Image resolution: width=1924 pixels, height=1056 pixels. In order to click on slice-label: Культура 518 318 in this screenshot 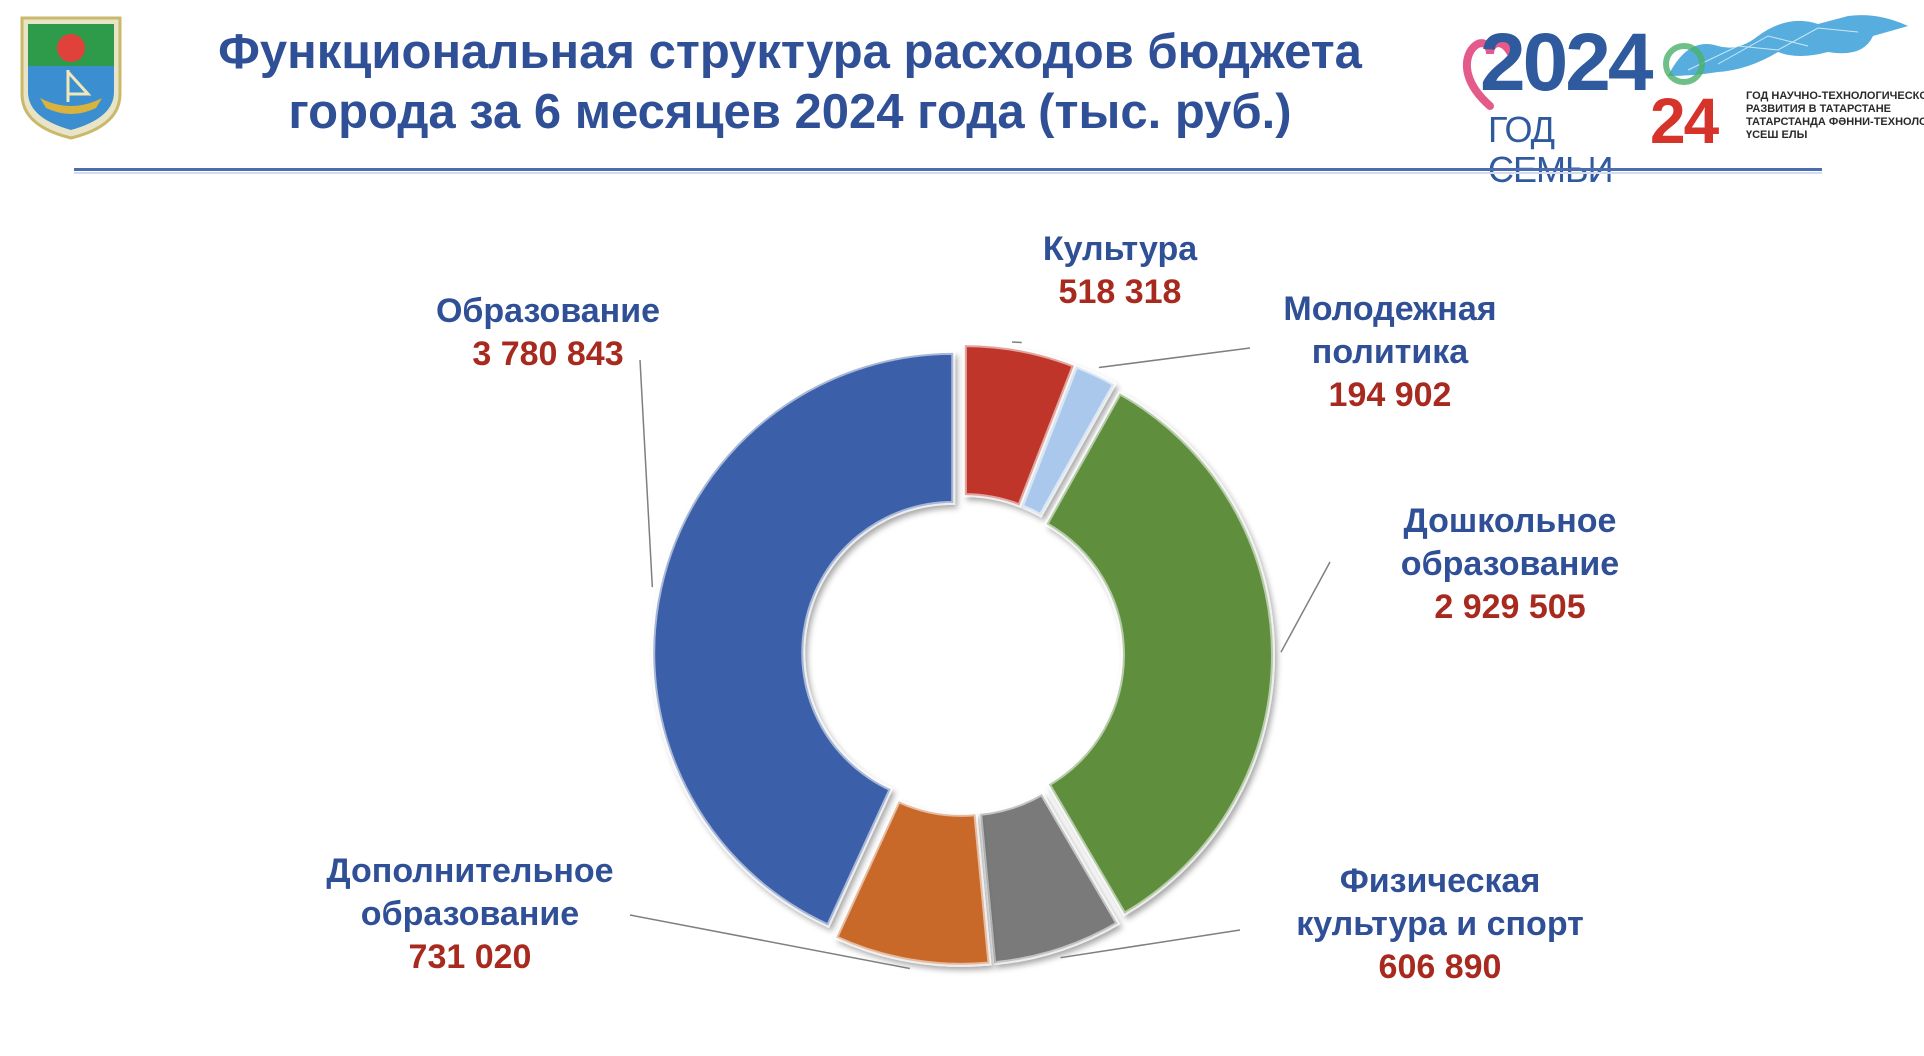, I will do `click(1120, 271)`.